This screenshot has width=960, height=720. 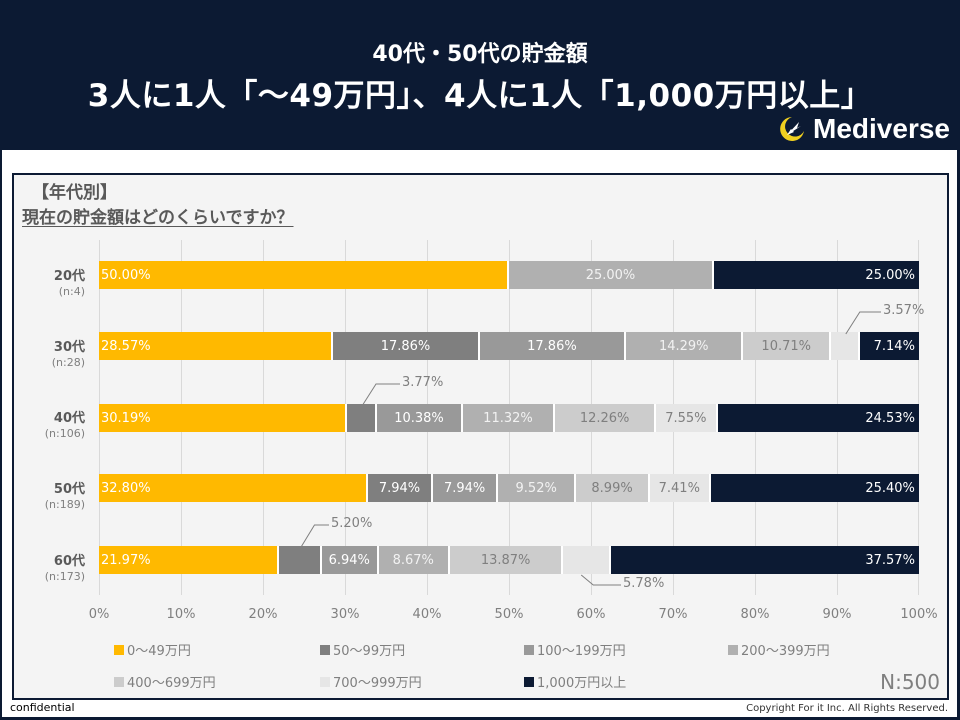 I want to click on row-label-50s: 50代 (n:189), so click(x=52, y=494).